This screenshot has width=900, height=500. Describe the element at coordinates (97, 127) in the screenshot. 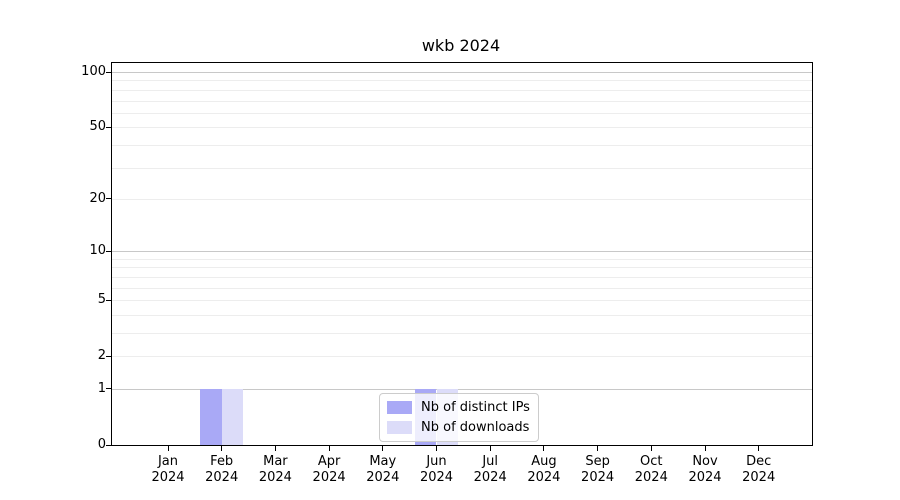

I see `y-tick-label: 50` at that location.